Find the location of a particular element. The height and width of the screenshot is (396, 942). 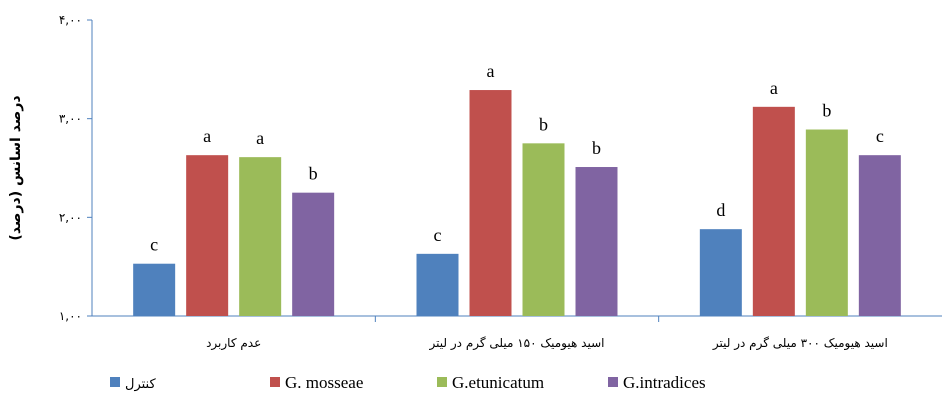

legend-label: کنترل is located at coordinates (140, 384).